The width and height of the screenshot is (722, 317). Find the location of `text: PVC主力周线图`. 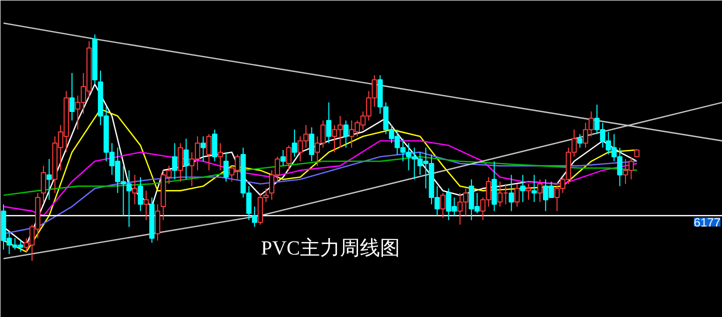

text: PVC主力周线图 is located at coordinates (330, 248).